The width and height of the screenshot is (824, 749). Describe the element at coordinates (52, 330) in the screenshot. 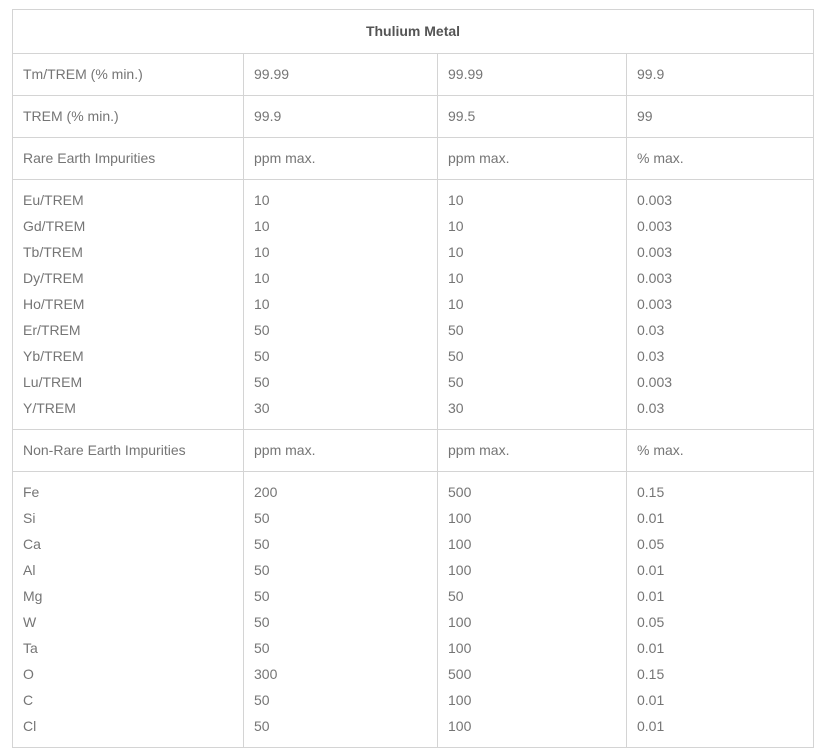

I see `cell-line: Er/TREM` at that location.